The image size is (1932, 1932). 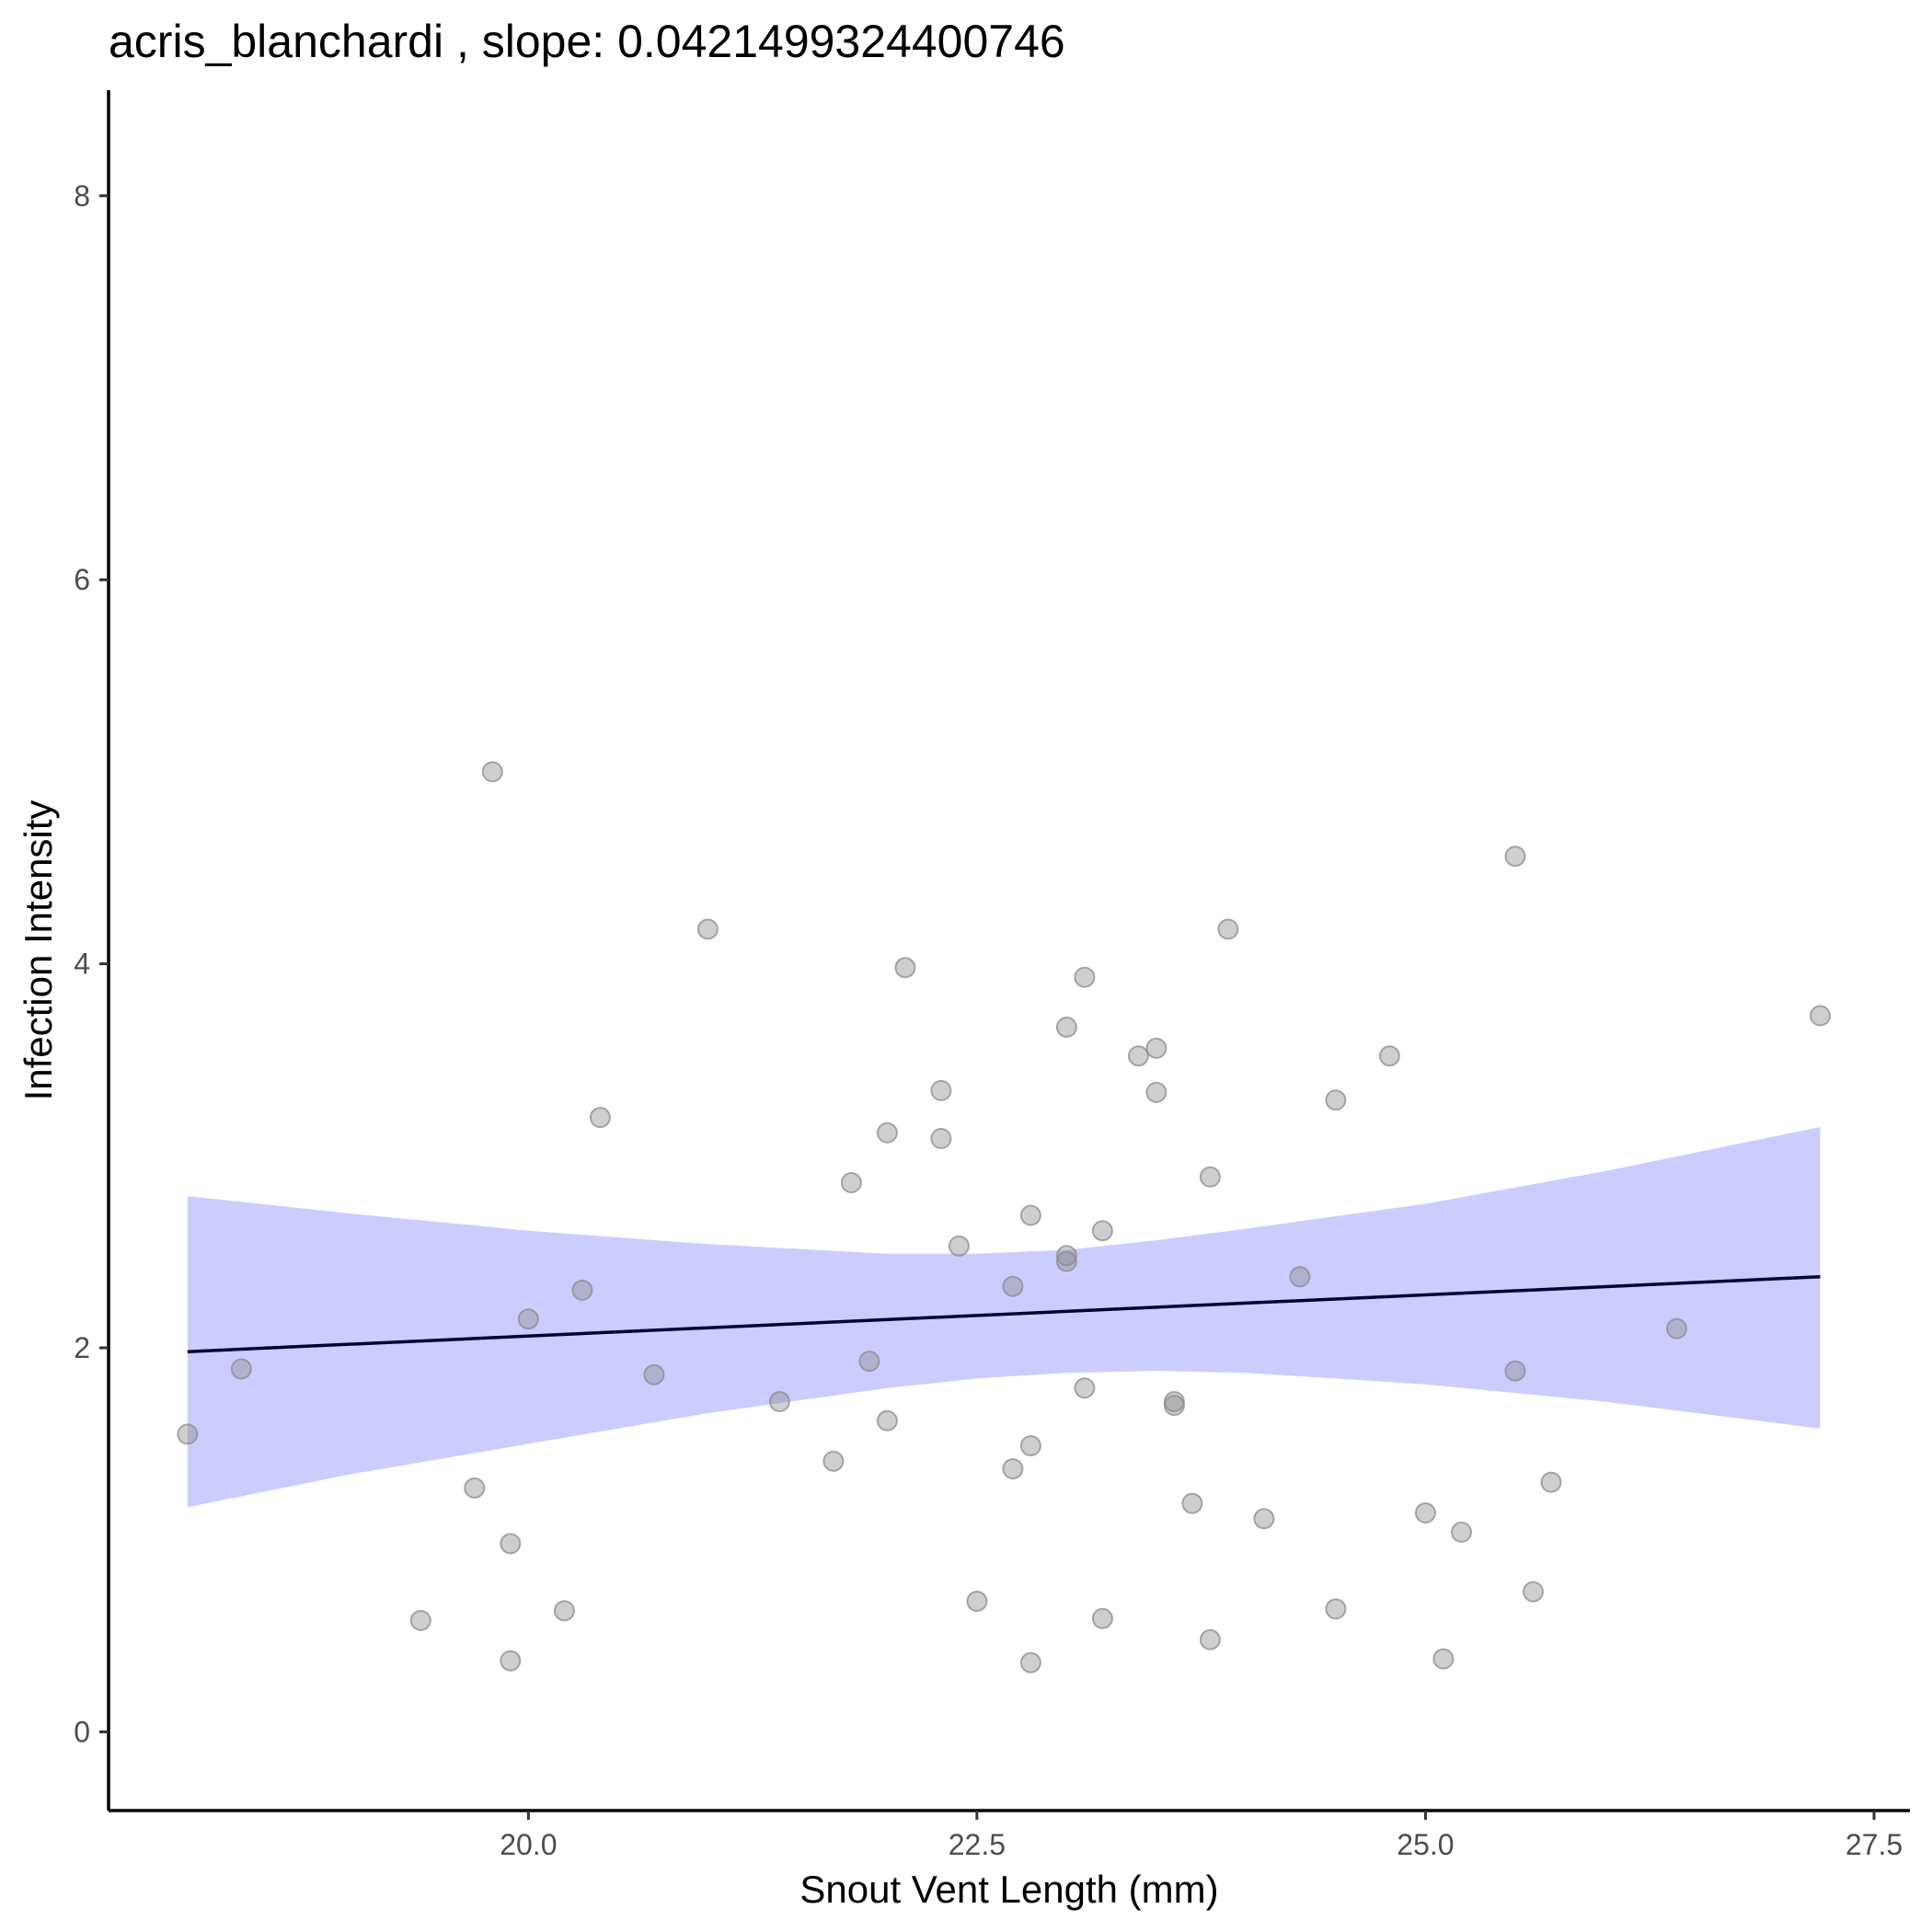 I want to click on y-tick-label: 6, so click(x=82, y=579).